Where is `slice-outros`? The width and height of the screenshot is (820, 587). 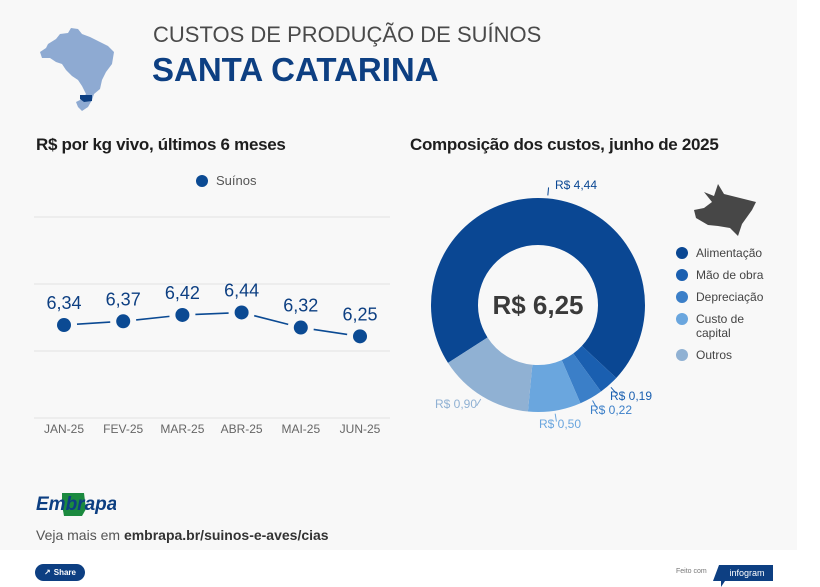 slice-outros is located at coordinates (490, 374).